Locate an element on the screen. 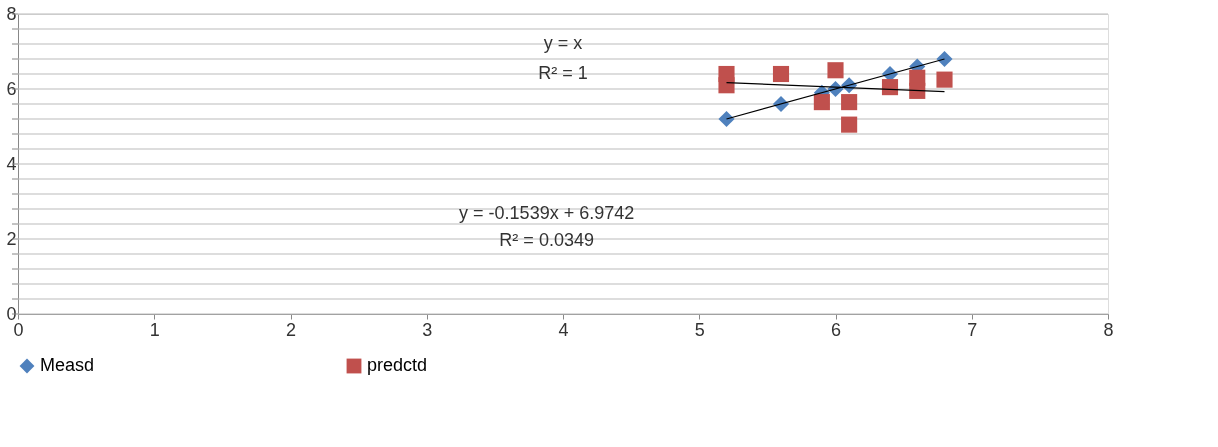 This screenshot has width=1218, height=447. x-tick-label: 1 is located at coordinates (154, 329).